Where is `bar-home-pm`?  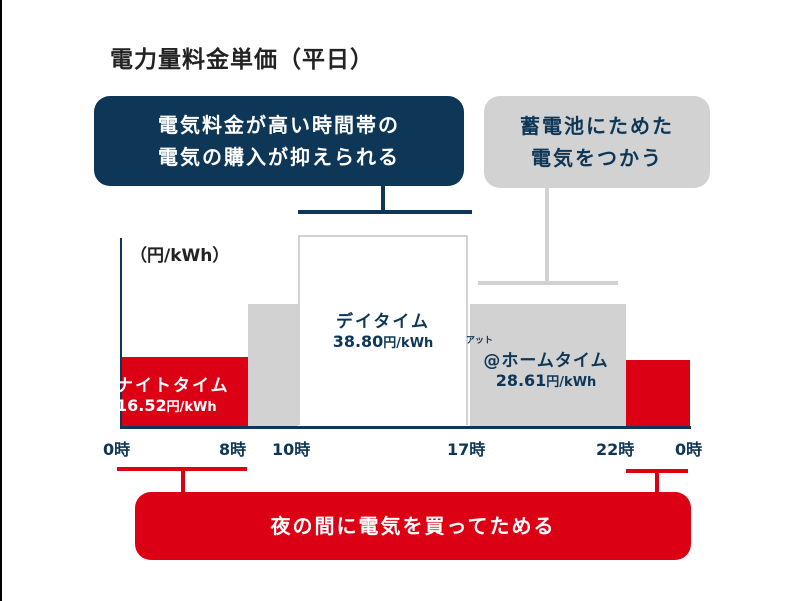
bar-home-pm is located at coordinates (548, 365).